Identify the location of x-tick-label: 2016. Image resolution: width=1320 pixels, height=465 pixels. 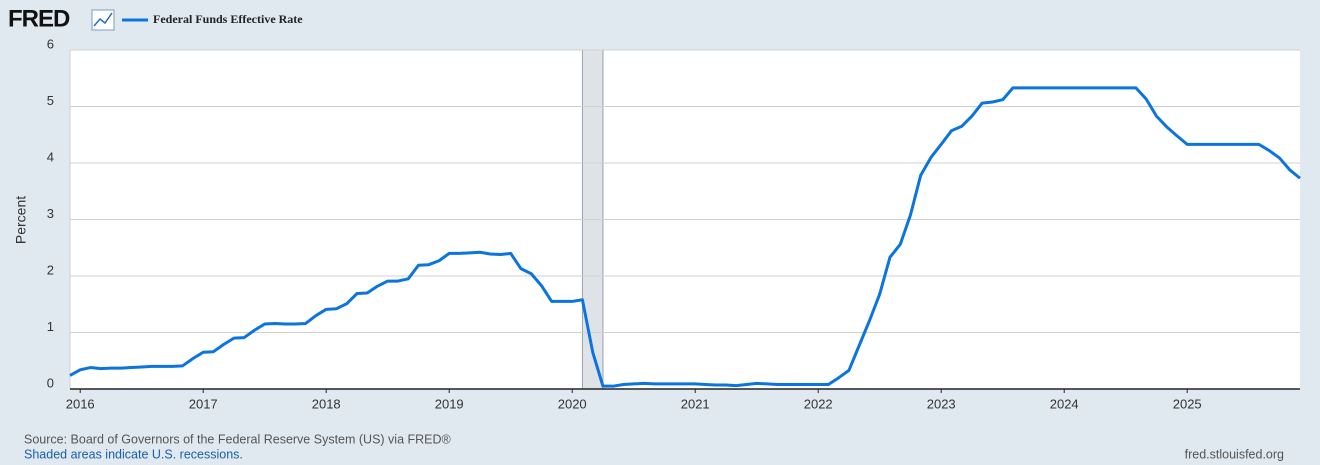
(80, 403).